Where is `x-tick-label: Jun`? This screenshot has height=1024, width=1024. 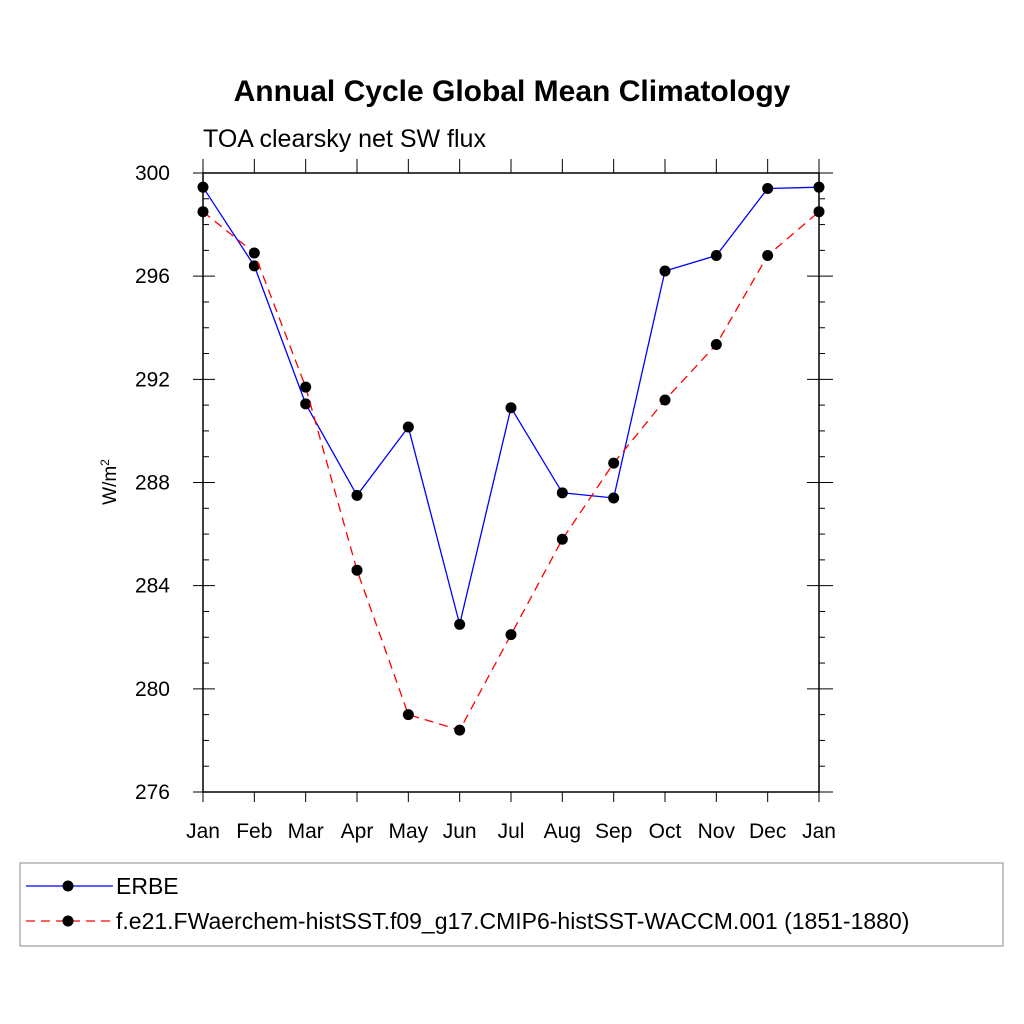 x-tick-label: Jun is located at coordinates (460, 831).